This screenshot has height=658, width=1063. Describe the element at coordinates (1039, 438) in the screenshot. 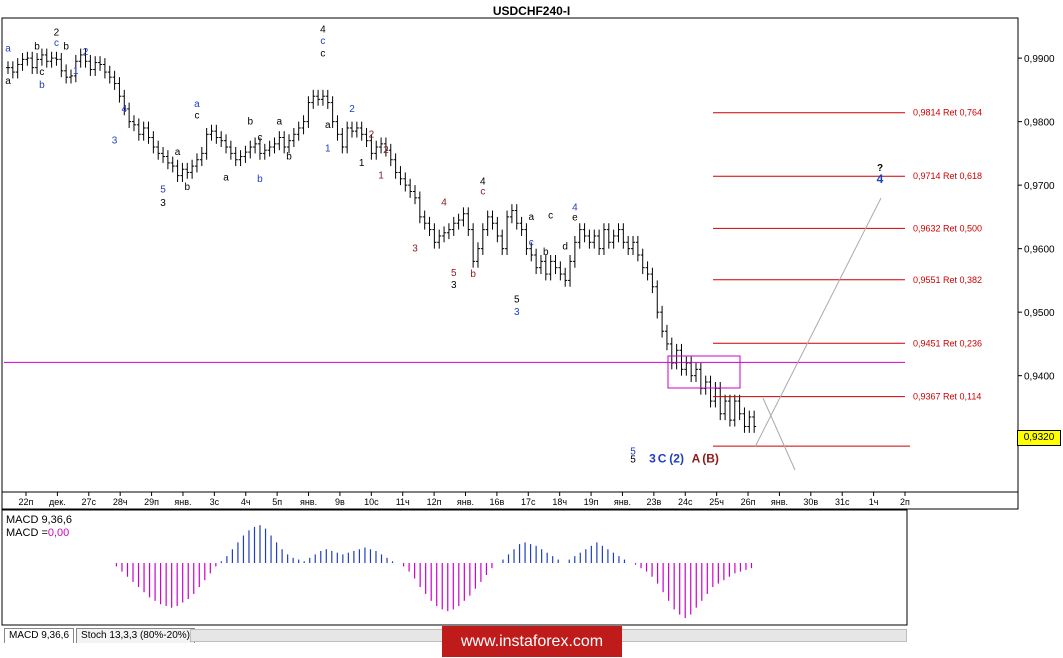

I see `current-price-tag: 0,9320` at that location.